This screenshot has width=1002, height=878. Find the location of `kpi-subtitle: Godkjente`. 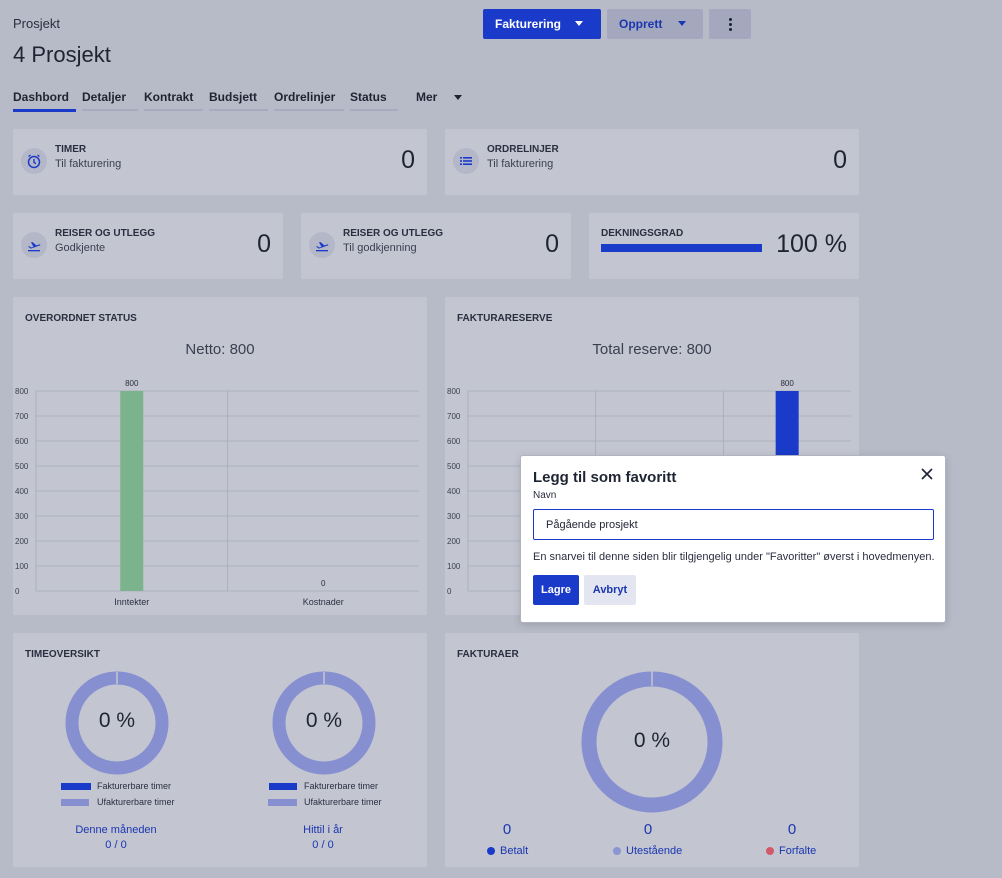

kpi-subtitle: Godkjente is located at coordinates (80, 248).